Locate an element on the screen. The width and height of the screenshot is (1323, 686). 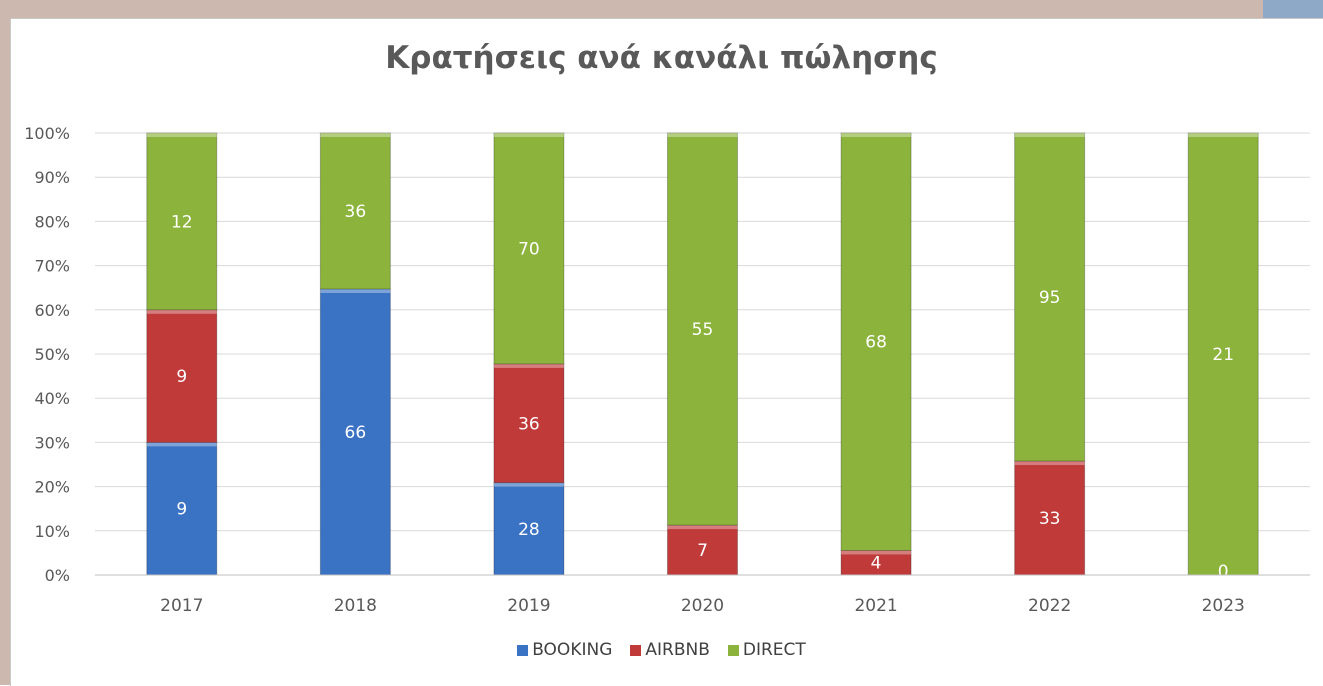
x-tick-label: 2019 is located at coordinates (528, 606).